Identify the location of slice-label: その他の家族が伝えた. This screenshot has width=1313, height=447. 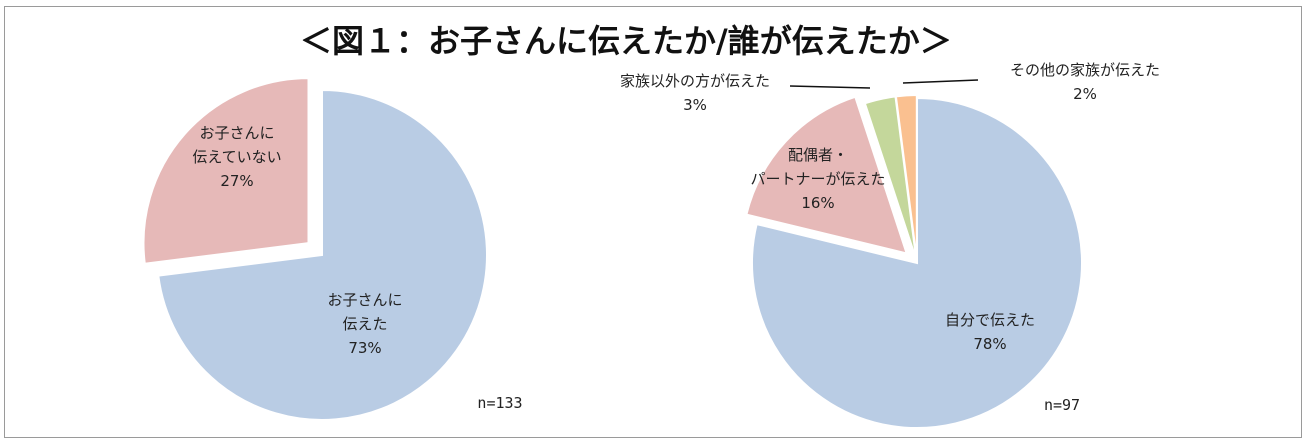
(1085, 70).